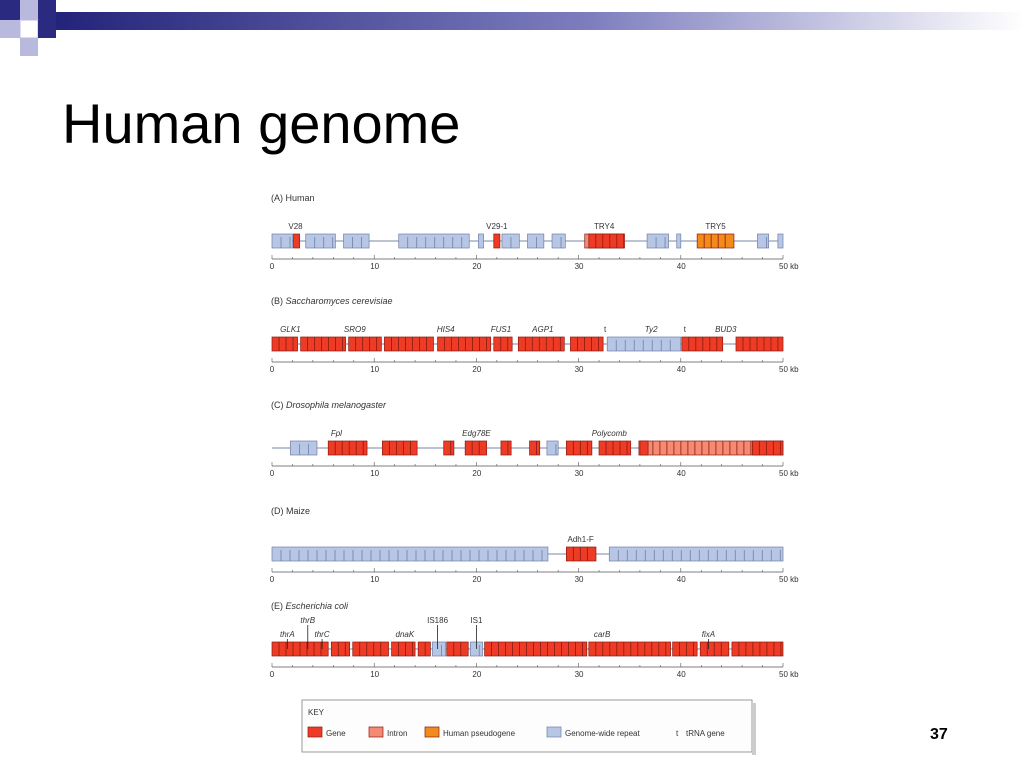 Image resolution: width=1024 pixels, height=768 pixels. Describe the element at coordinates (10, 29) in the screenshot. I see `corner-square-light` at that location.